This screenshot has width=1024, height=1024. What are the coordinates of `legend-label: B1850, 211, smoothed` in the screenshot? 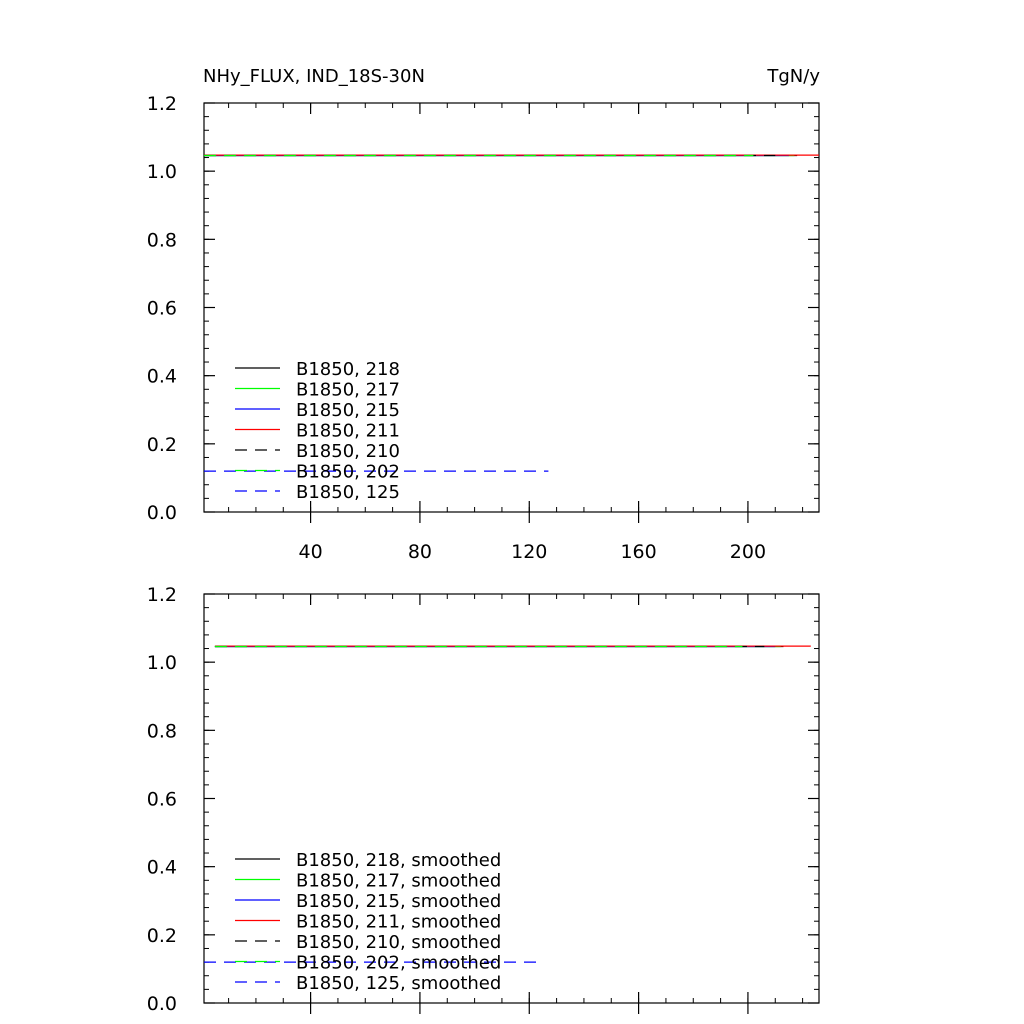 It's located at (398, 922).